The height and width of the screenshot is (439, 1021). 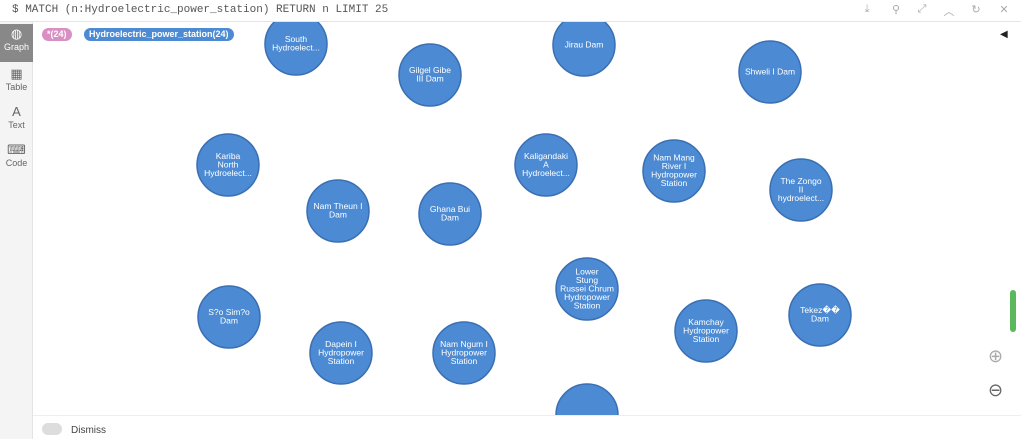 I want to click on collapse-icon: ︿, so click(x=949, y=12).